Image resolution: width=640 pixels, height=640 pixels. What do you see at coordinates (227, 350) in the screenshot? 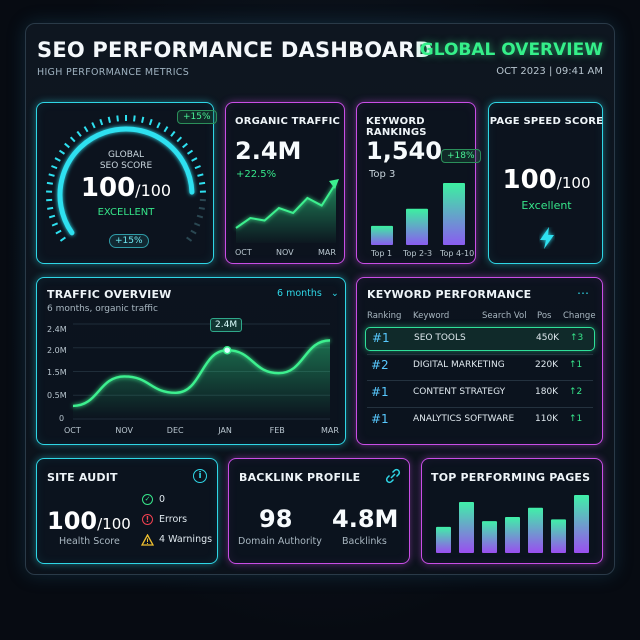
I see `highlight-point` at bounding box center [227, 350].